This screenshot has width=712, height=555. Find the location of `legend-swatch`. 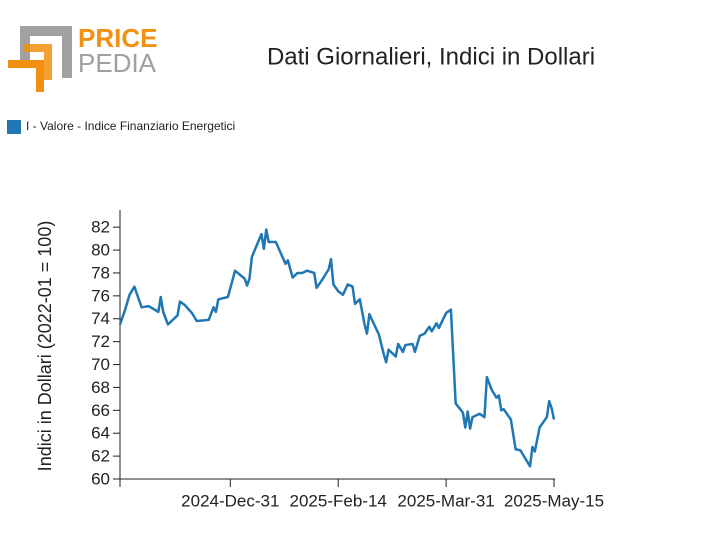

legend-swatch is located at coordinates (14, 127).